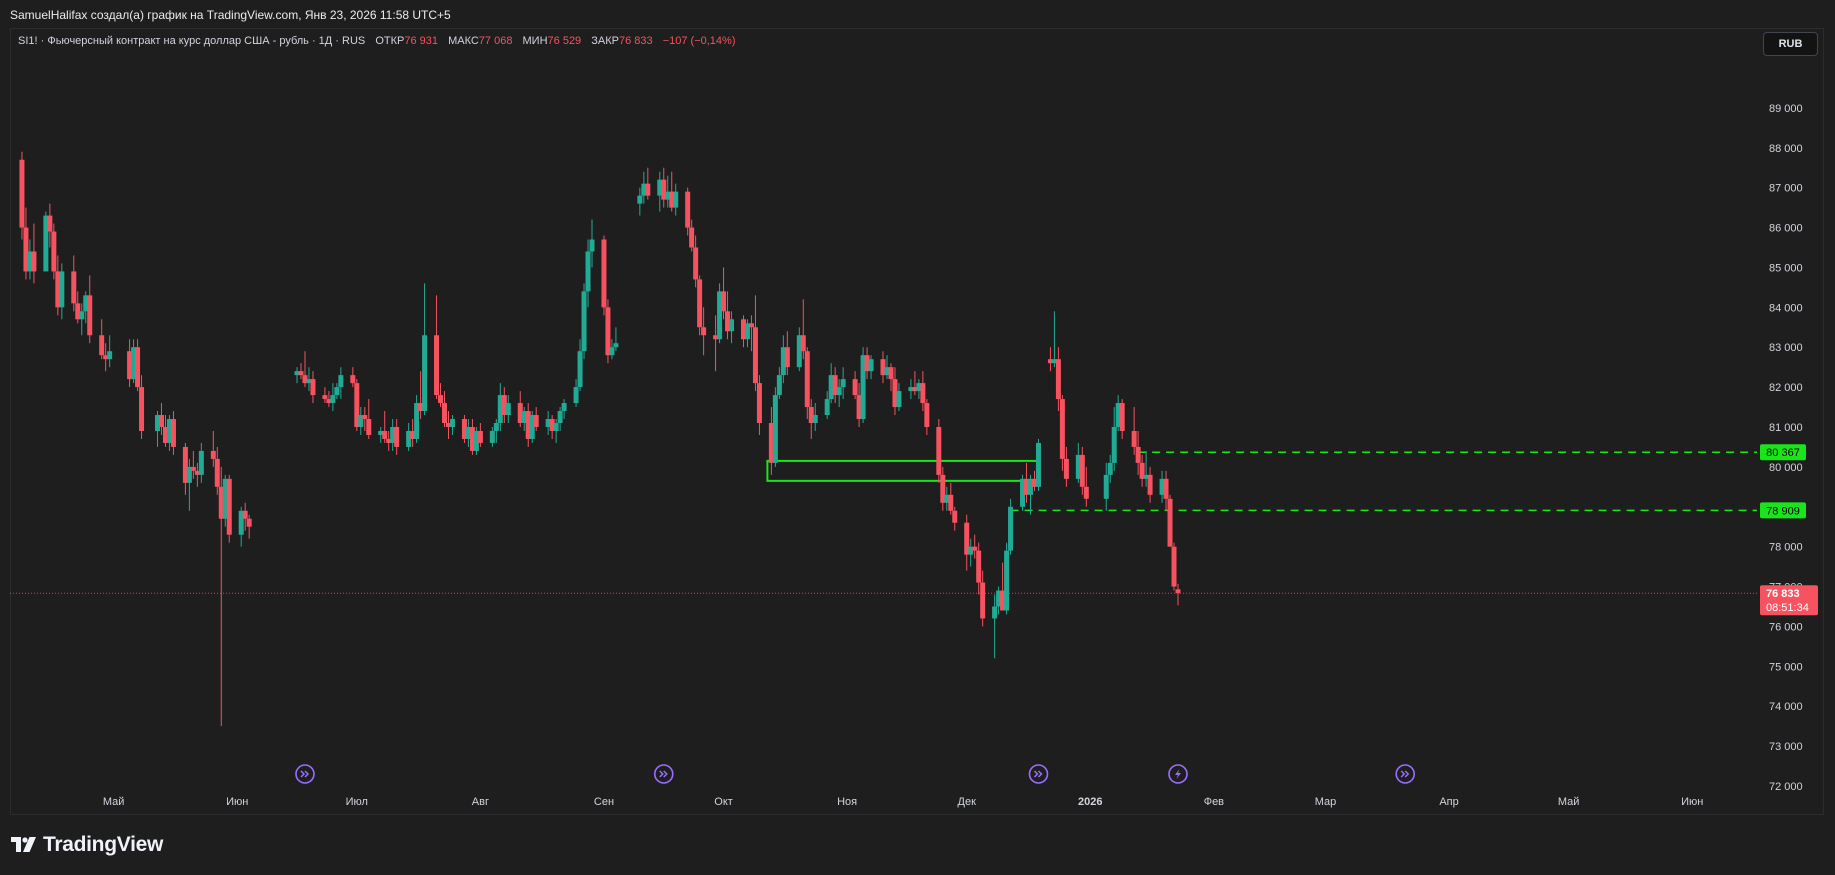 The height and width of the screenshot is (875, 1835). What do you see at coordinates (1786, 388) in the screenshot?
I see `y-tick-label: 82 000` at bounding box center [1786, 388].